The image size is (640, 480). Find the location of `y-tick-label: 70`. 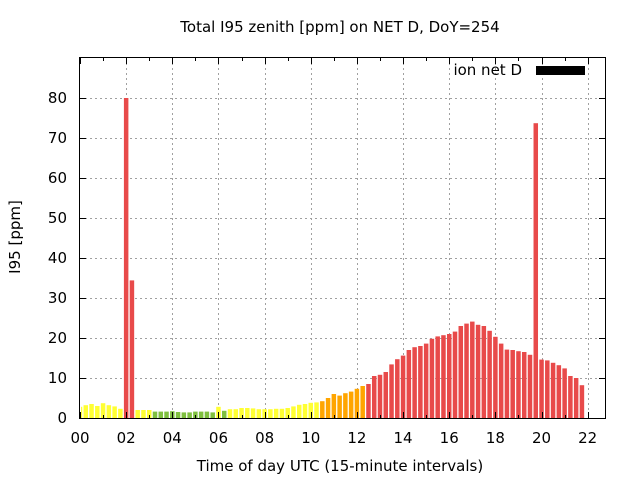

y-tick-label: 70 is located at coordinates (57, 138).